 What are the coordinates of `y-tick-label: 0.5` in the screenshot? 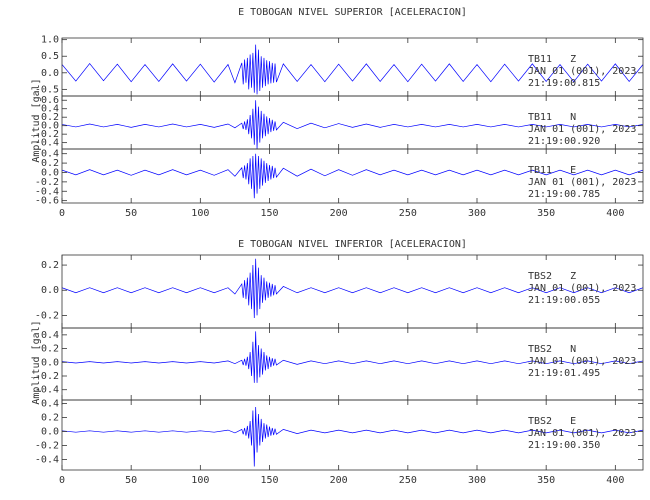 It's located at (50, 56).